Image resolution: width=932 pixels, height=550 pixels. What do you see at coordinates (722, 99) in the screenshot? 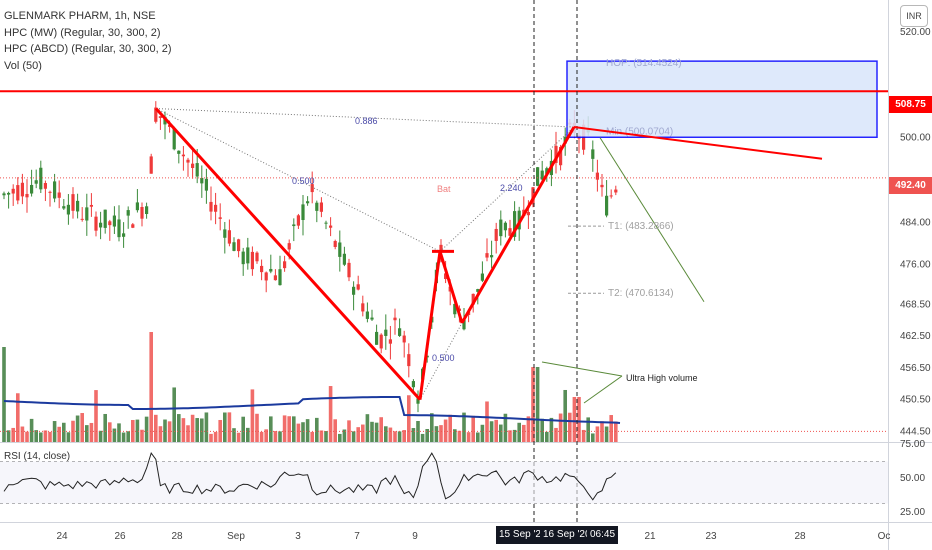
I see `prz-box` at bounding box center [722, 99].